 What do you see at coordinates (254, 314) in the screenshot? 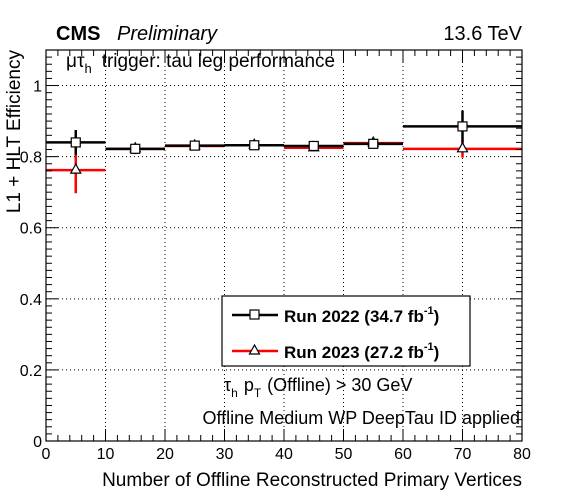
I see `legend-square-icon` at bounding box center [254, 314].